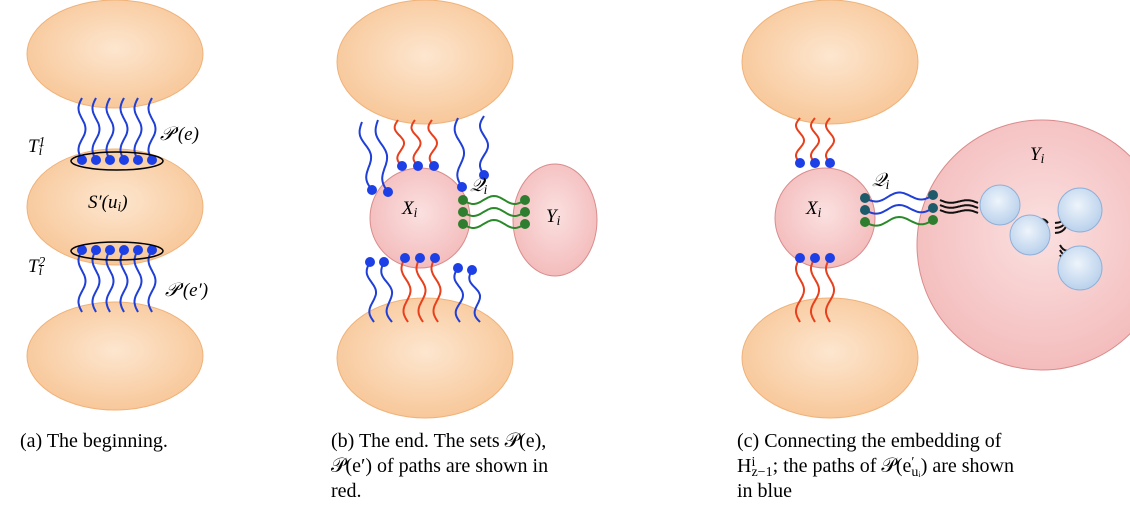  What do you see at coordinates (117, 251) in the screenshot?
I see `terminal-set` at bounding box center [117, 251].